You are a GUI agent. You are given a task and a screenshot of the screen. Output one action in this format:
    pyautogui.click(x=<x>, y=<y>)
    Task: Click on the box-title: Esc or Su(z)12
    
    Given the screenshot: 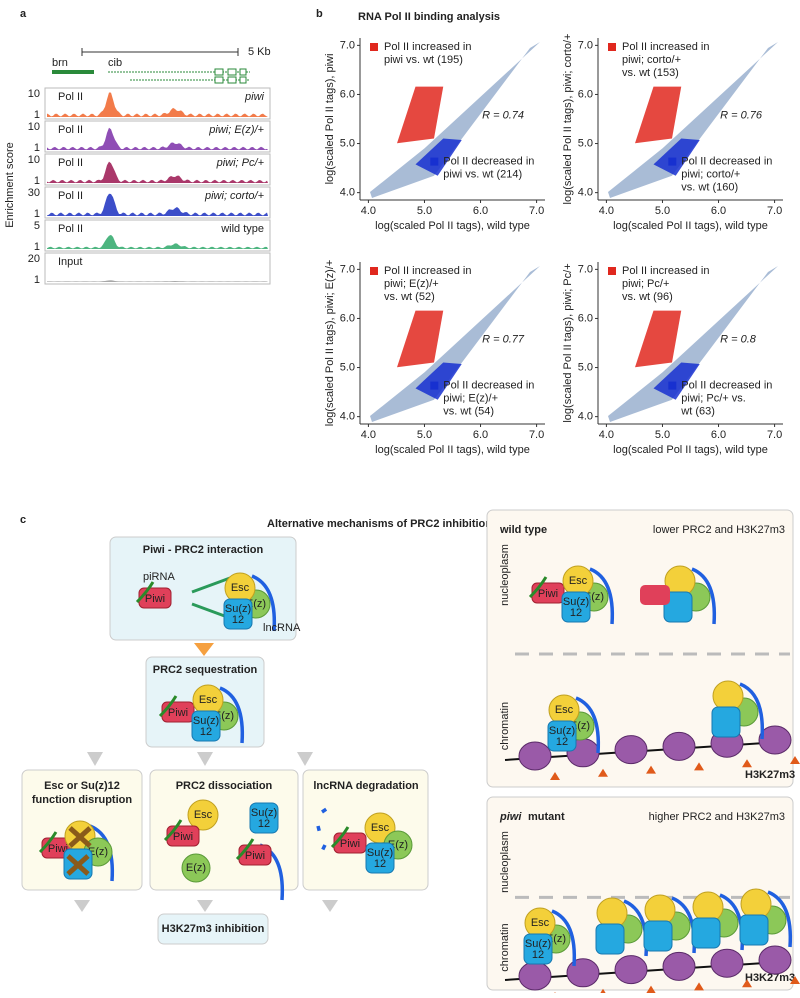 What is the action you would take?
    pyautogui.click(x=82, y=786)
    